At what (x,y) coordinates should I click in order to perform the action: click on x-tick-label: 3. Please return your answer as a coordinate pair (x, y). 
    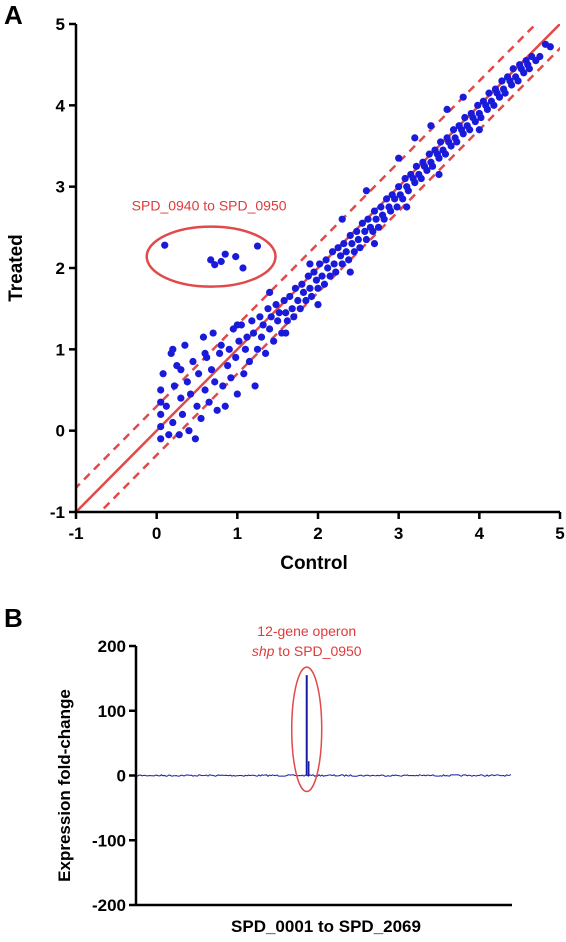
    Looking at the image, I should click on (398, 533).